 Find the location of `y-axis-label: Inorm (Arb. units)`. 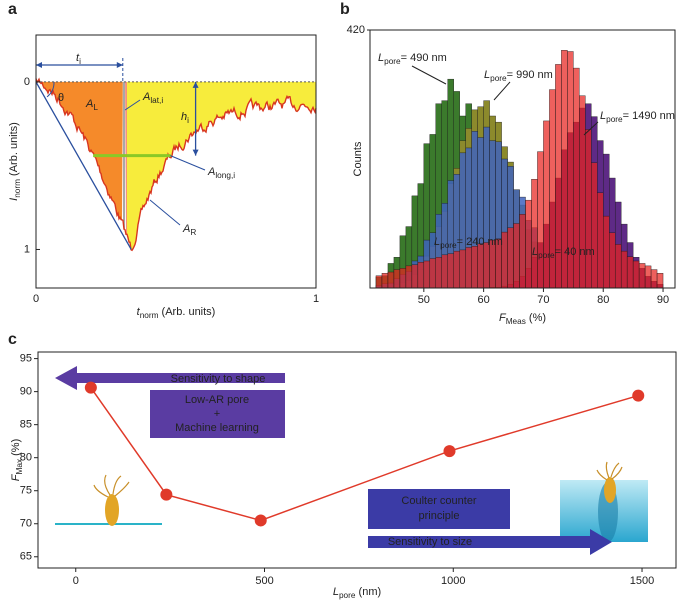

y-axis-label: Inorm (Arb. units) is located at coordinates (15, 161).